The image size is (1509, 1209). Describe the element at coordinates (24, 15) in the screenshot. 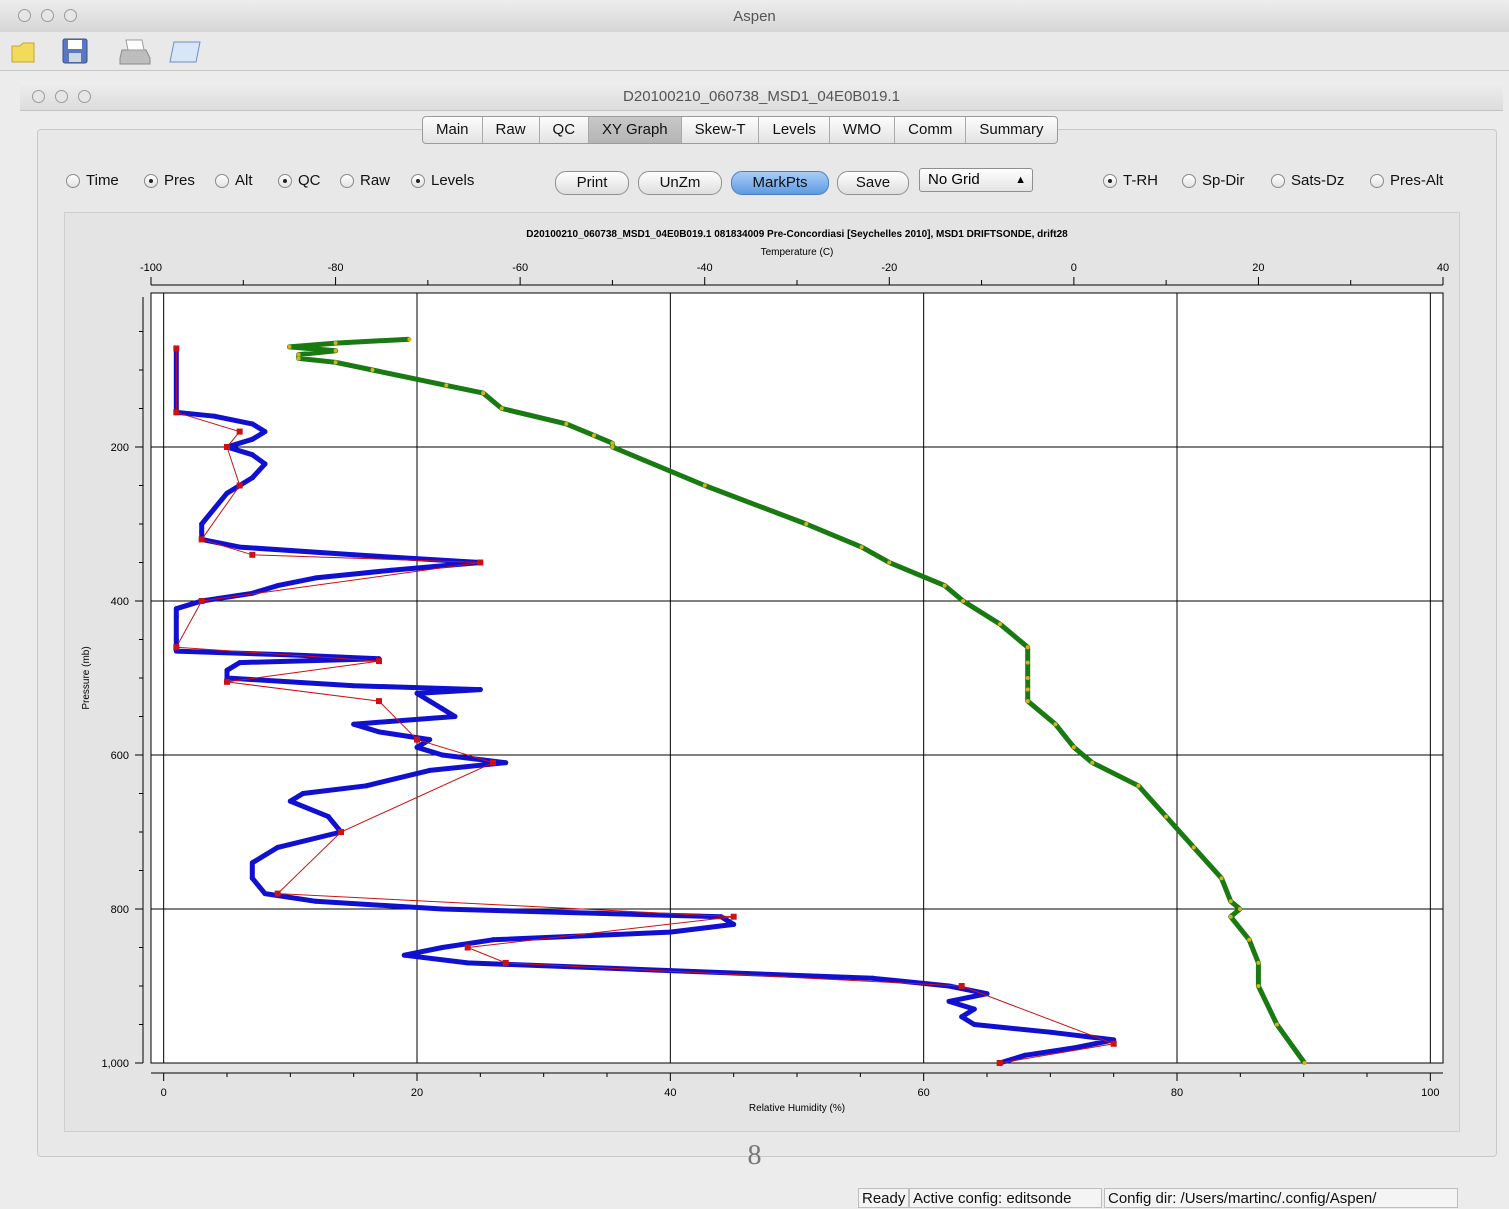

I see `close-window-button` at that location.